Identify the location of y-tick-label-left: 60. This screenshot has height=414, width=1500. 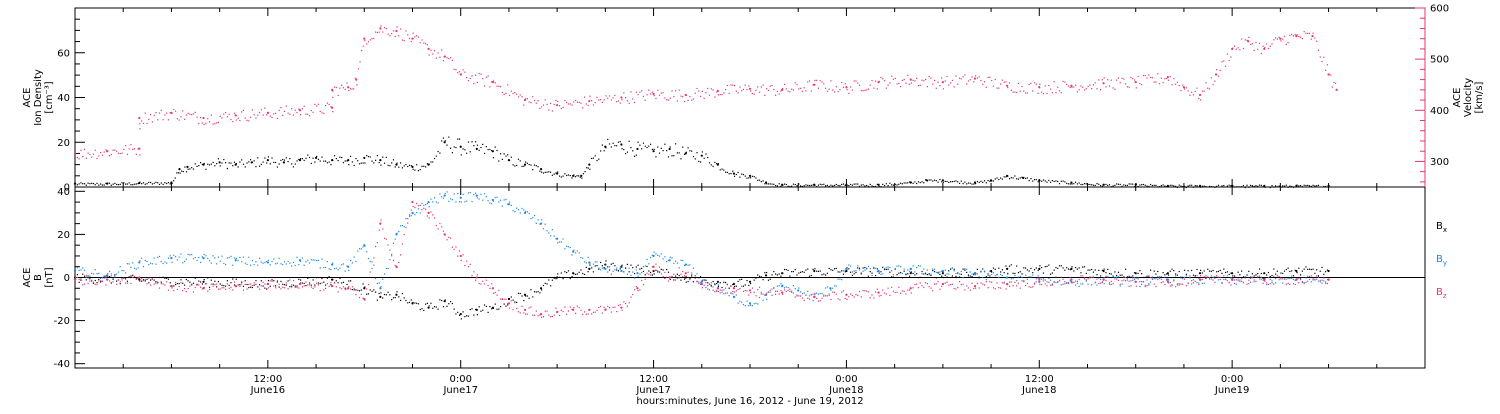
(63, 53).